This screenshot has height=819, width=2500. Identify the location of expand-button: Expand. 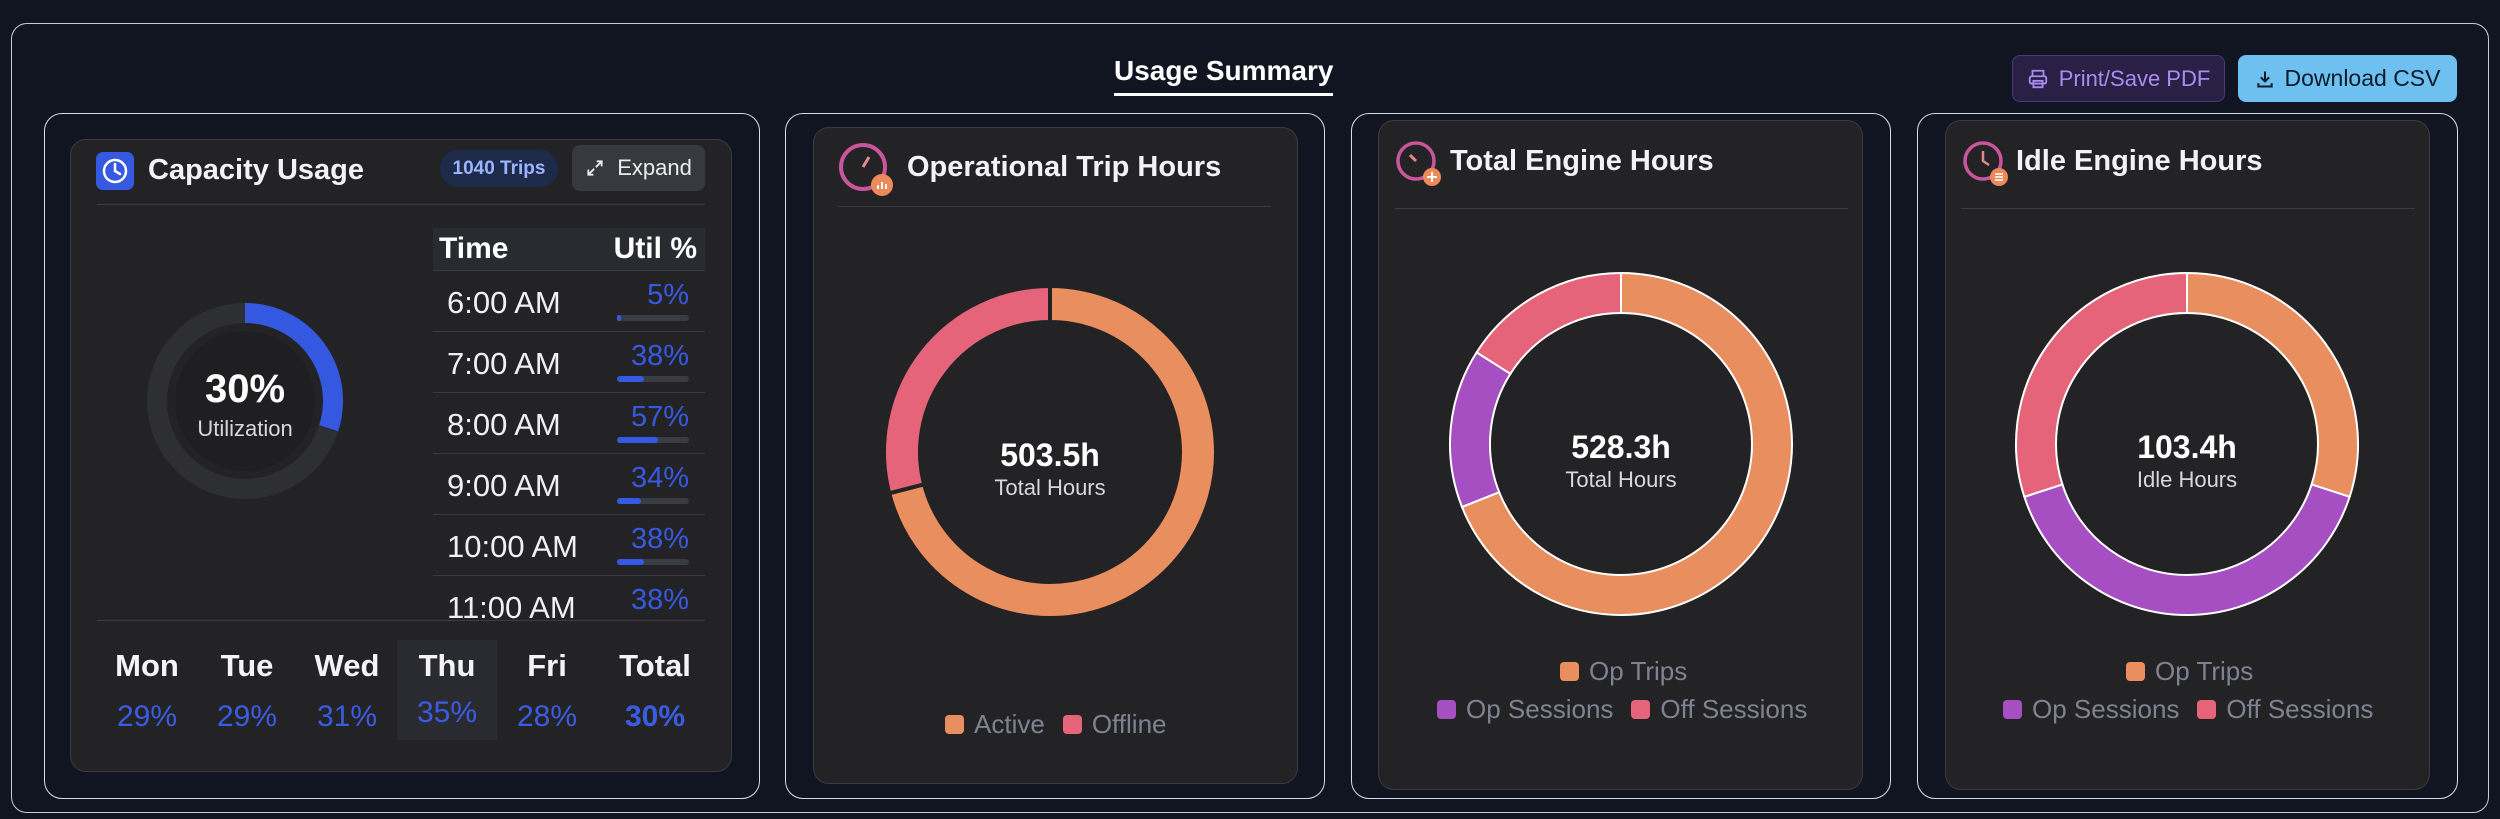
(638, 168).